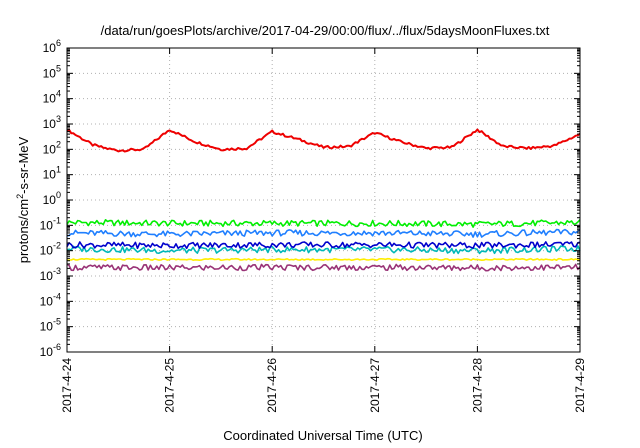 The image size is (640, 448). I want to click on y-tick-label-exp: 2, so click(58, 144).